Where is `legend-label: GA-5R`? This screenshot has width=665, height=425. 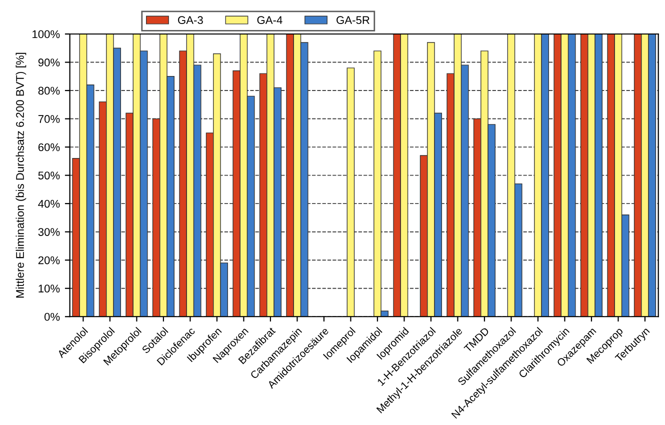
legend-label: GA-5R is located at coordinates (353, 20).